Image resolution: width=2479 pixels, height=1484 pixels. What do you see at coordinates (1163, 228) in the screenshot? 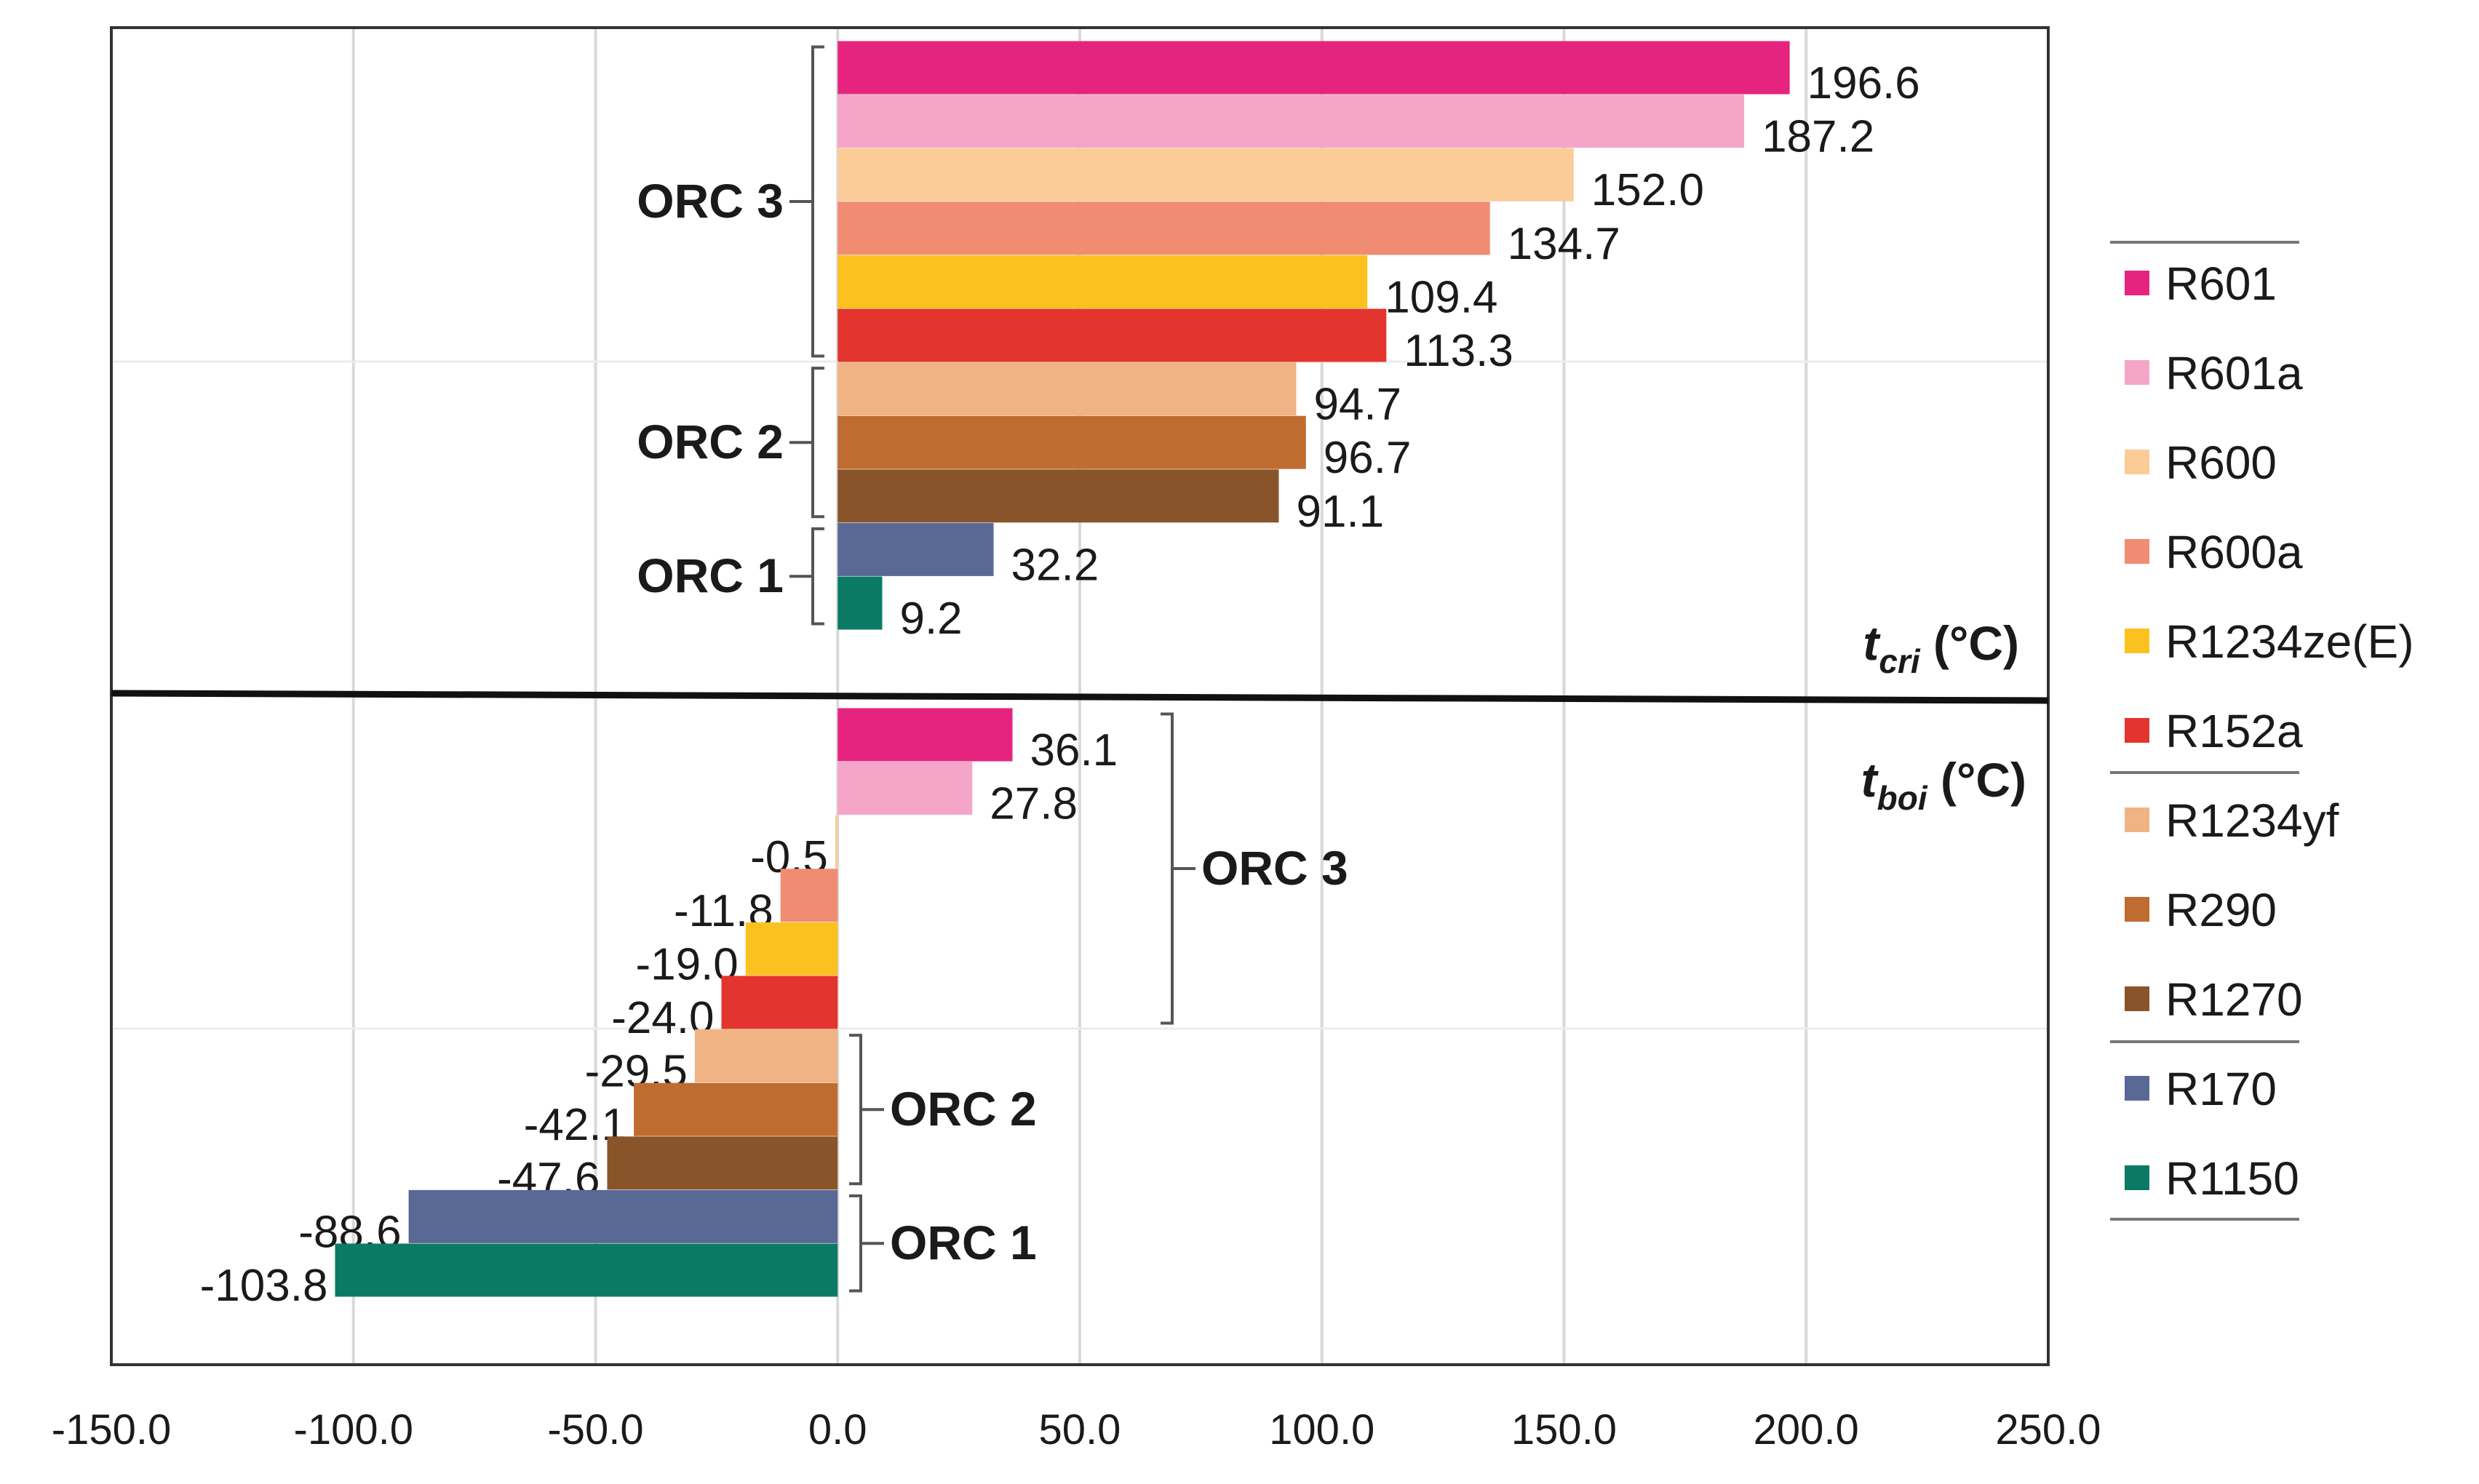
I see `bar-tcri-R600a` at bounding box center [1163, 228].